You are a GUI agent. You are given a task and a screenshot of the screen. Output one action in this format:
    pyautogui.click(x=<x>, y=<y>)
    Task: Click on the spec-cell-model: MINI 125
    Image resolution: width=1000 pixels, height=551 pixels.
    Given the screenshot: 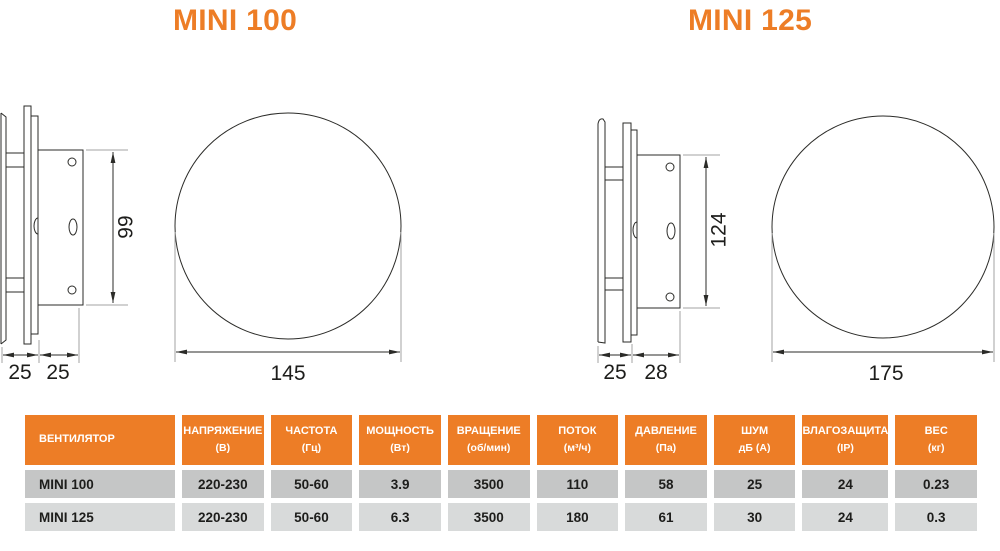 What is the action you would take?
    pyautogui.click(x=100, y=517)
    